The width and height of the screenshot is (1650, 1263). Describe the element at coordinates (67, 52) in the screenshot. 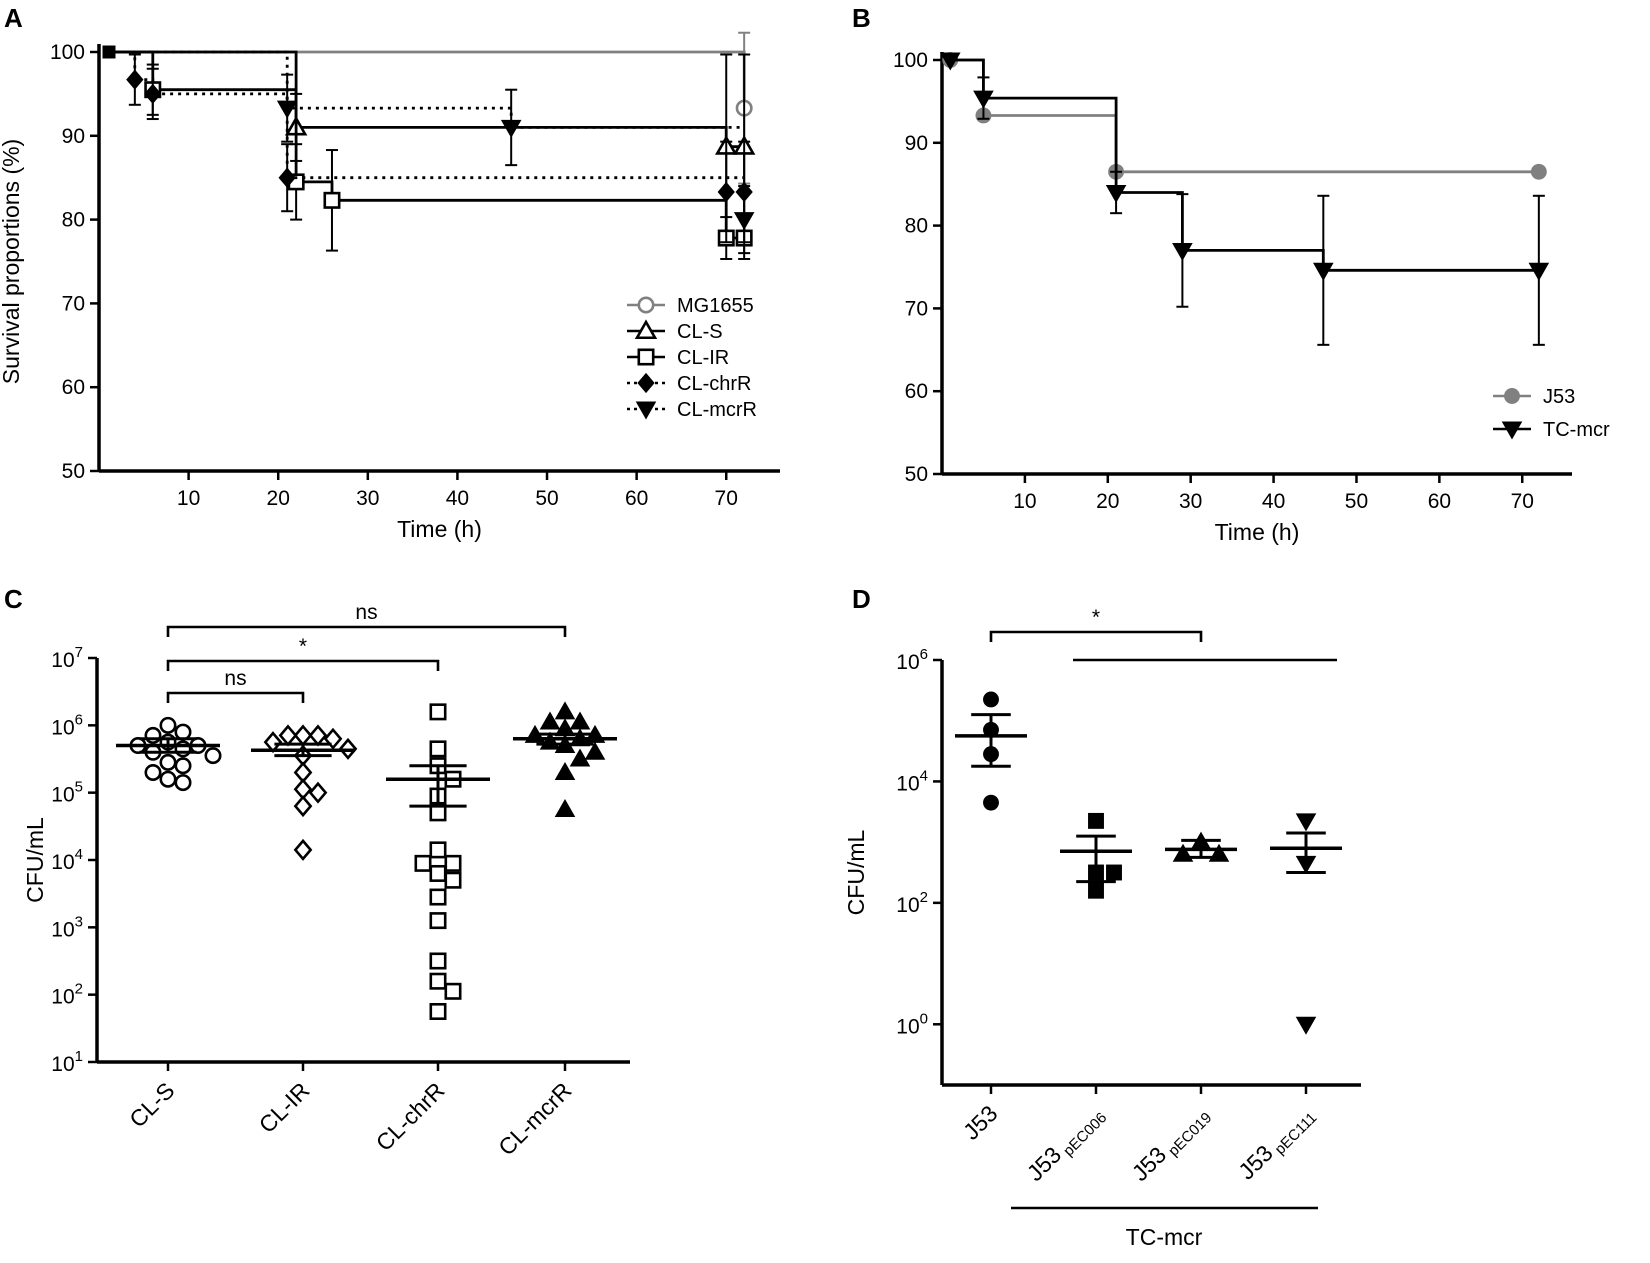

I see `chart-a-y-tick-label: 100` at that location.